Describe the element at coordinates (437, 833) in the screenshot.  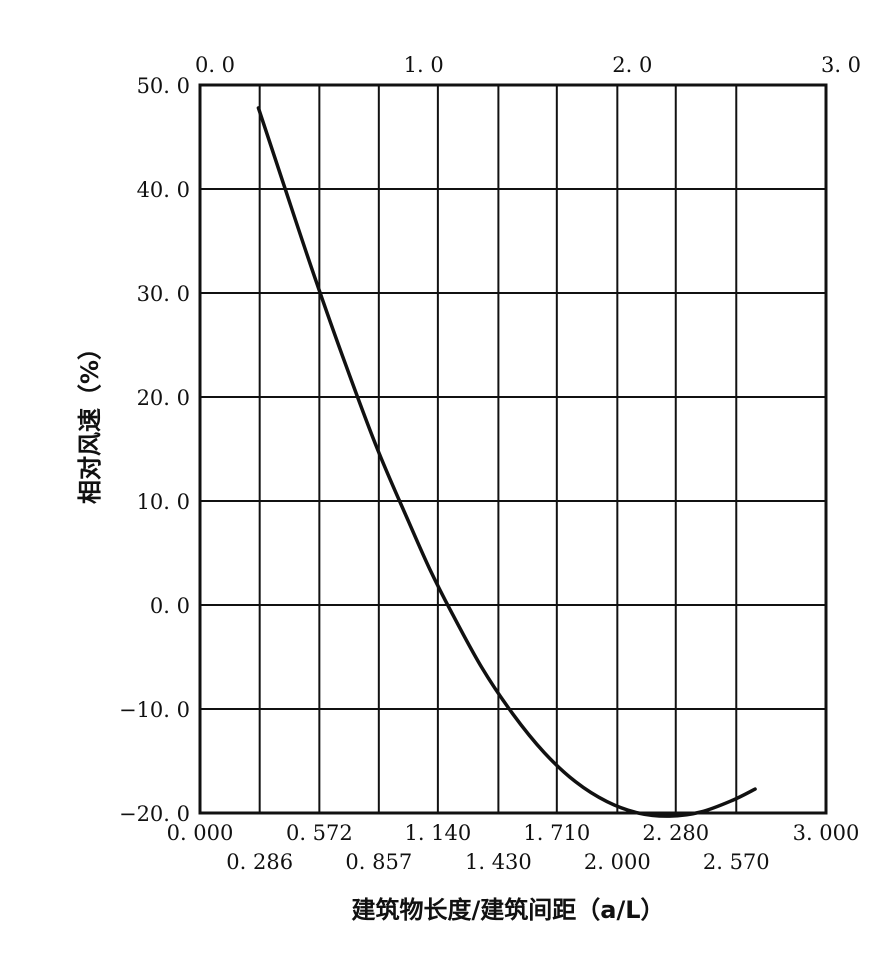
I see `x-tick-label: 1. 140` at that location.